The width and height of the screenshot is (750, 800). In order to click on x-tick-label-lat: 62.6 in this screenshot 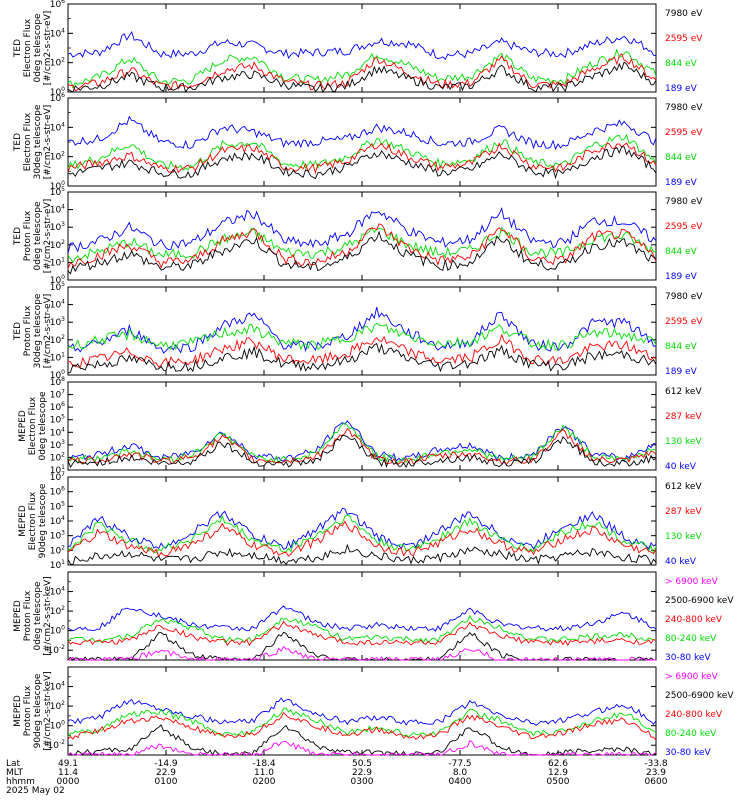, I will do `click(558, 764)`.